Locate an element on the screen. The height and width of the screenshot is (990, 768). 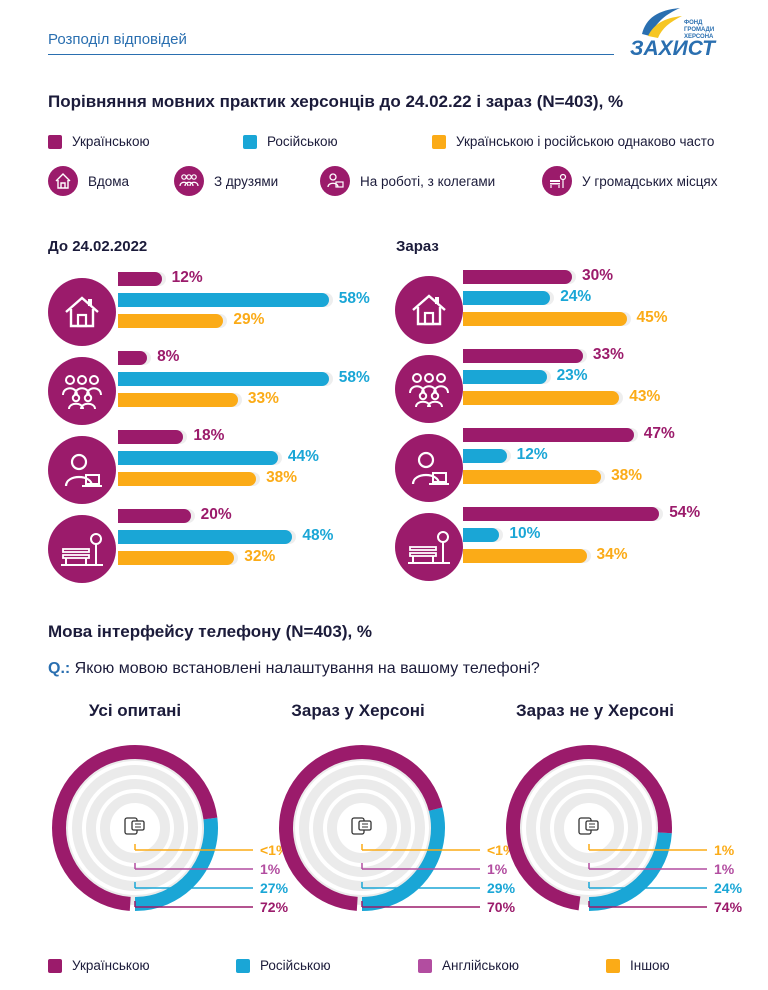
logo-emblem-icon is located at coordinates (662, 23).